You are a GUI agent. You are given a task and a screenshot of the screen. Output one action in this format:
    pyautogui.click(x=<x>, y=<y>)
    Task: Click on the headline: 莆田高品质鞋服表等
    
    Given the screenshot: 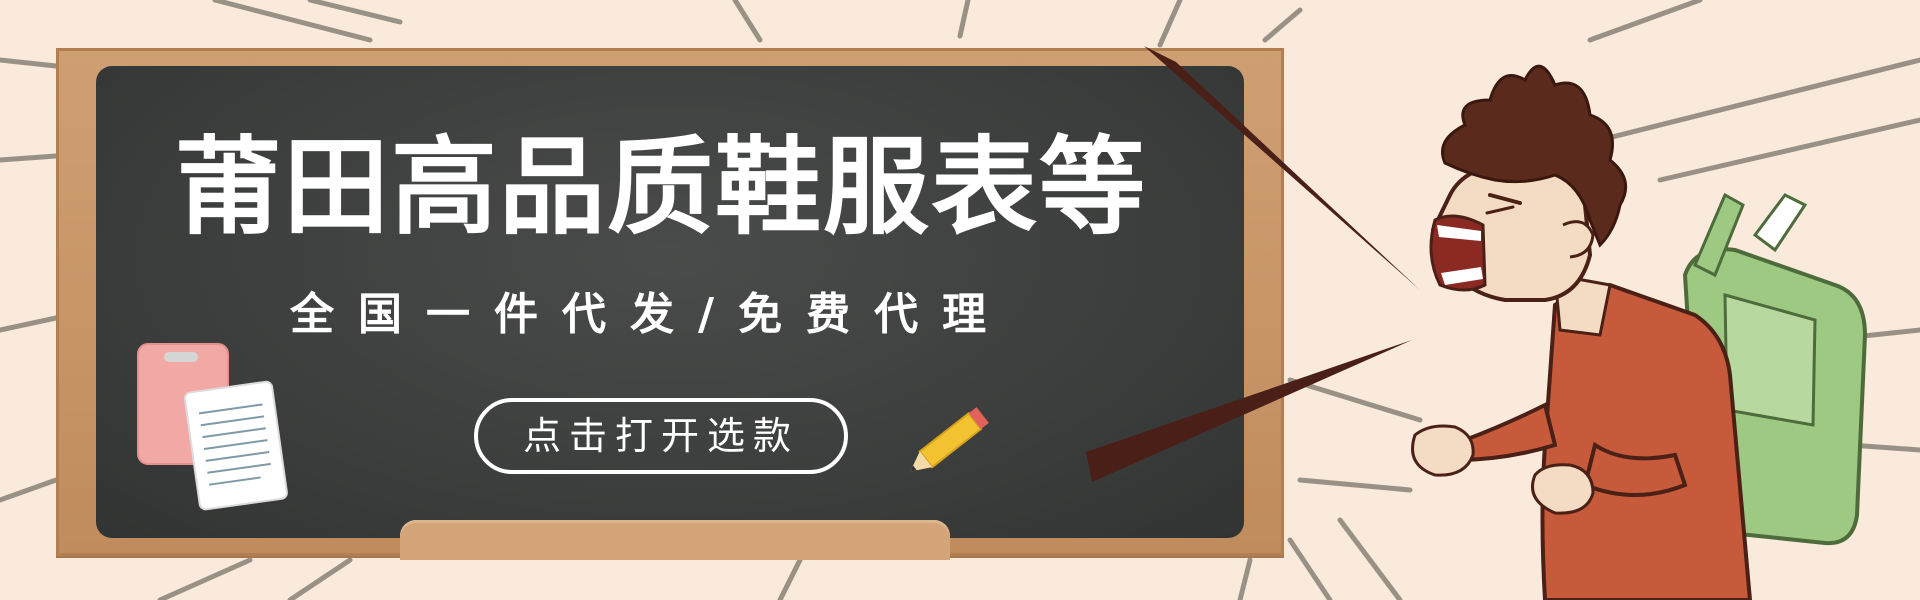 What is the action you would take?
    pyautogui.click(x=661, y=187)
    